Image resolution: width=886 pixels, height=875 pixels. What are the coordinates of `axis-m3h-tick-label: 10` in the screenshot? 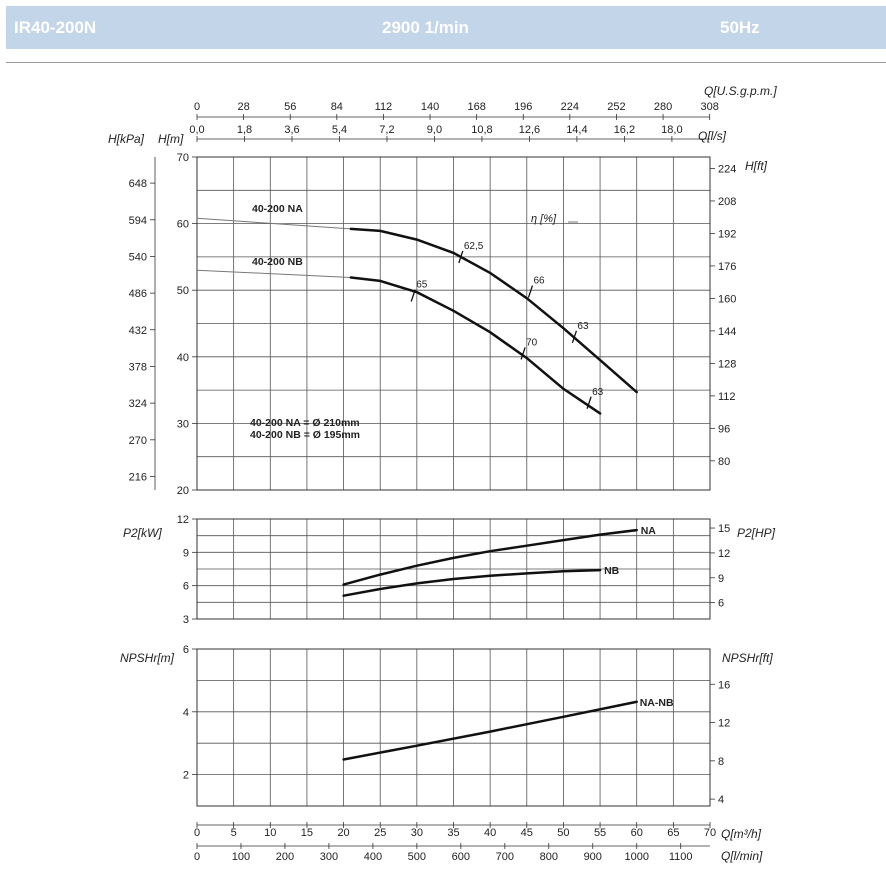 It's located at (270, 833).